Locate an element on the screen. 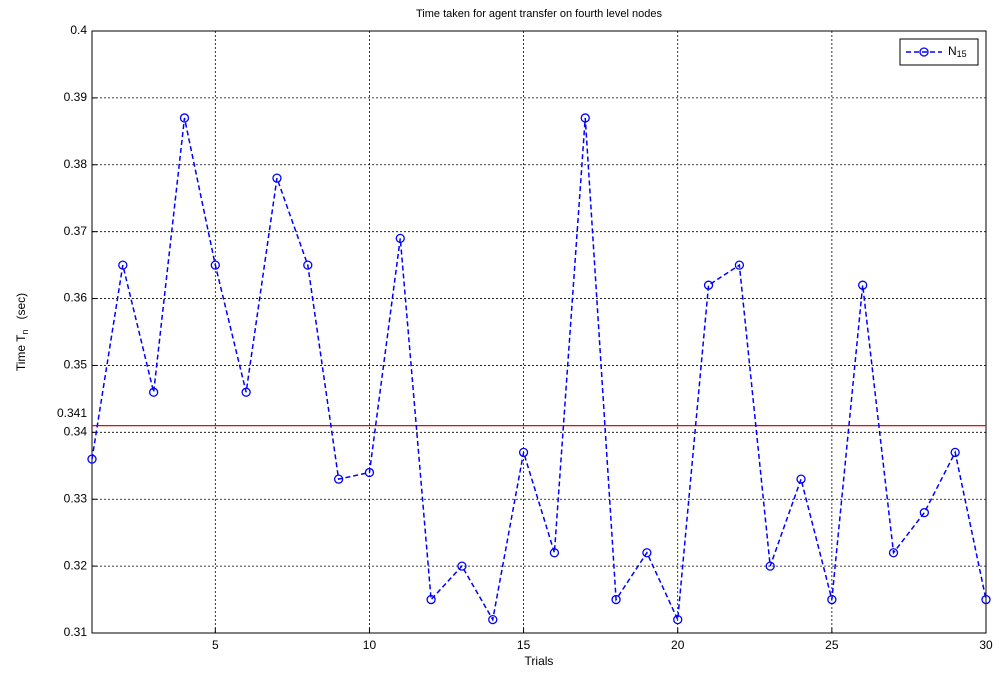 This screenshot has height=675, width=999. y-tick-label: 0.34 is located at coordinates (76, 432).